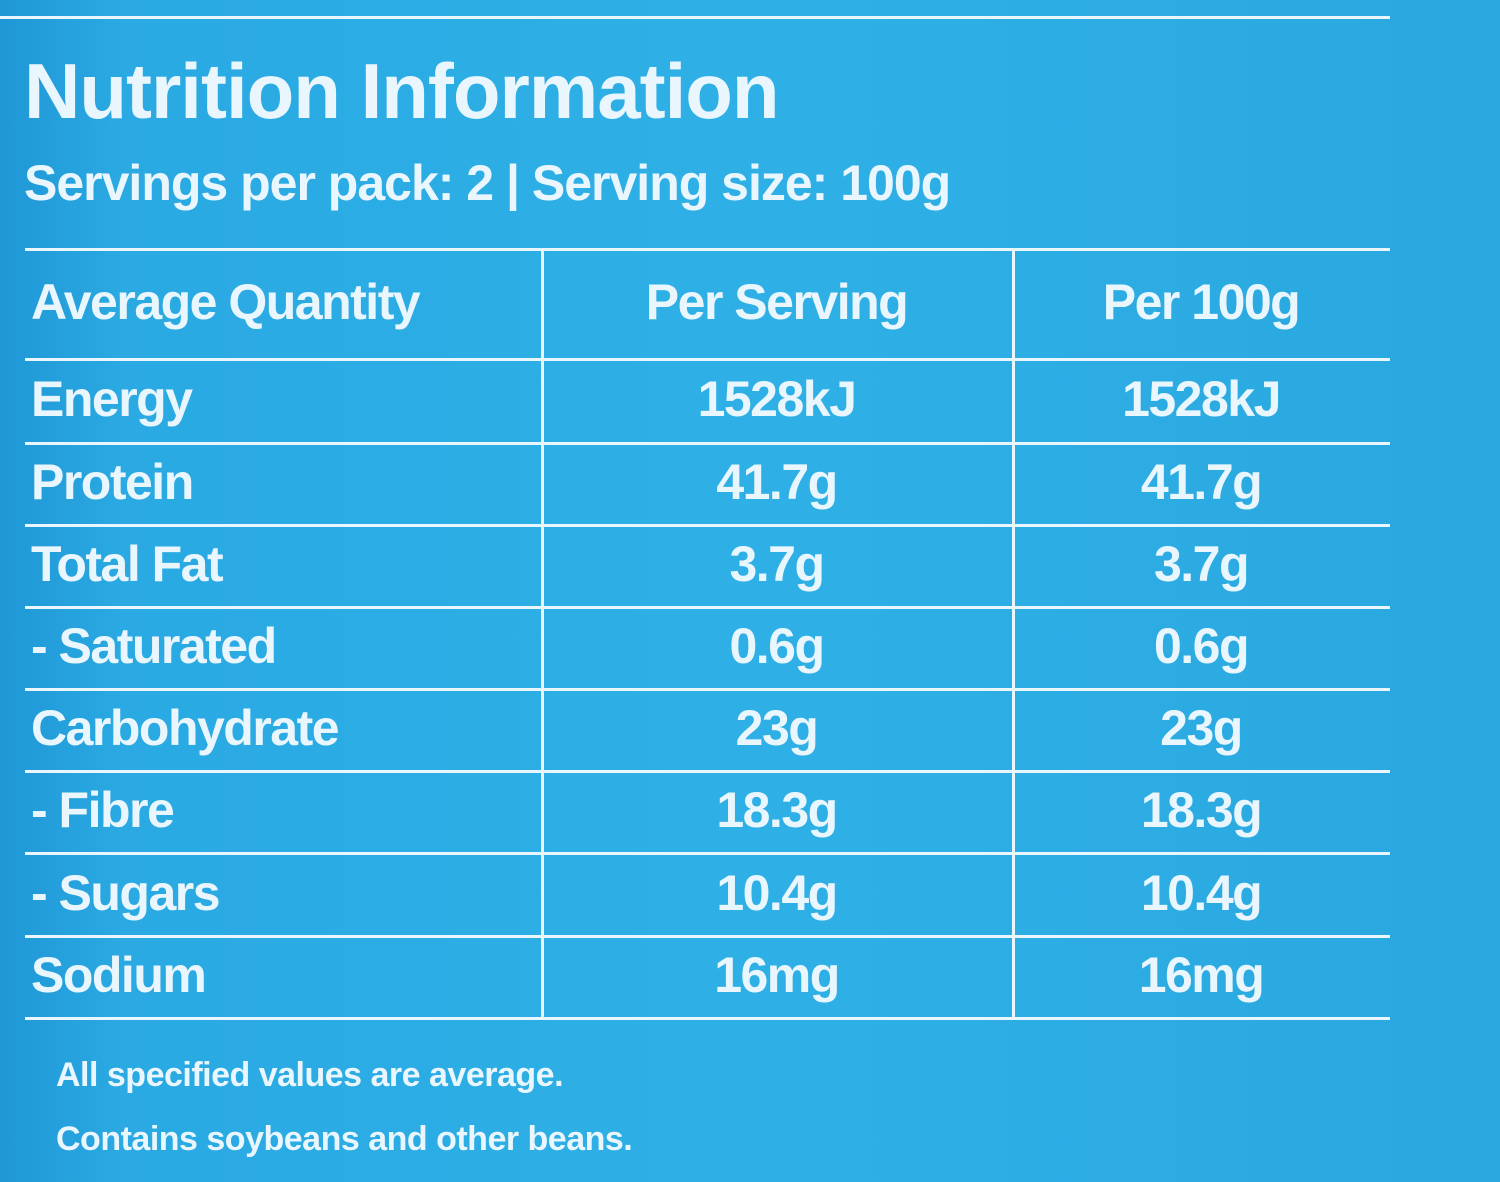 The height and width of the screenshot is (1182, 1500). I want to click on footnote: All specified values are average., so click(310, 1075).